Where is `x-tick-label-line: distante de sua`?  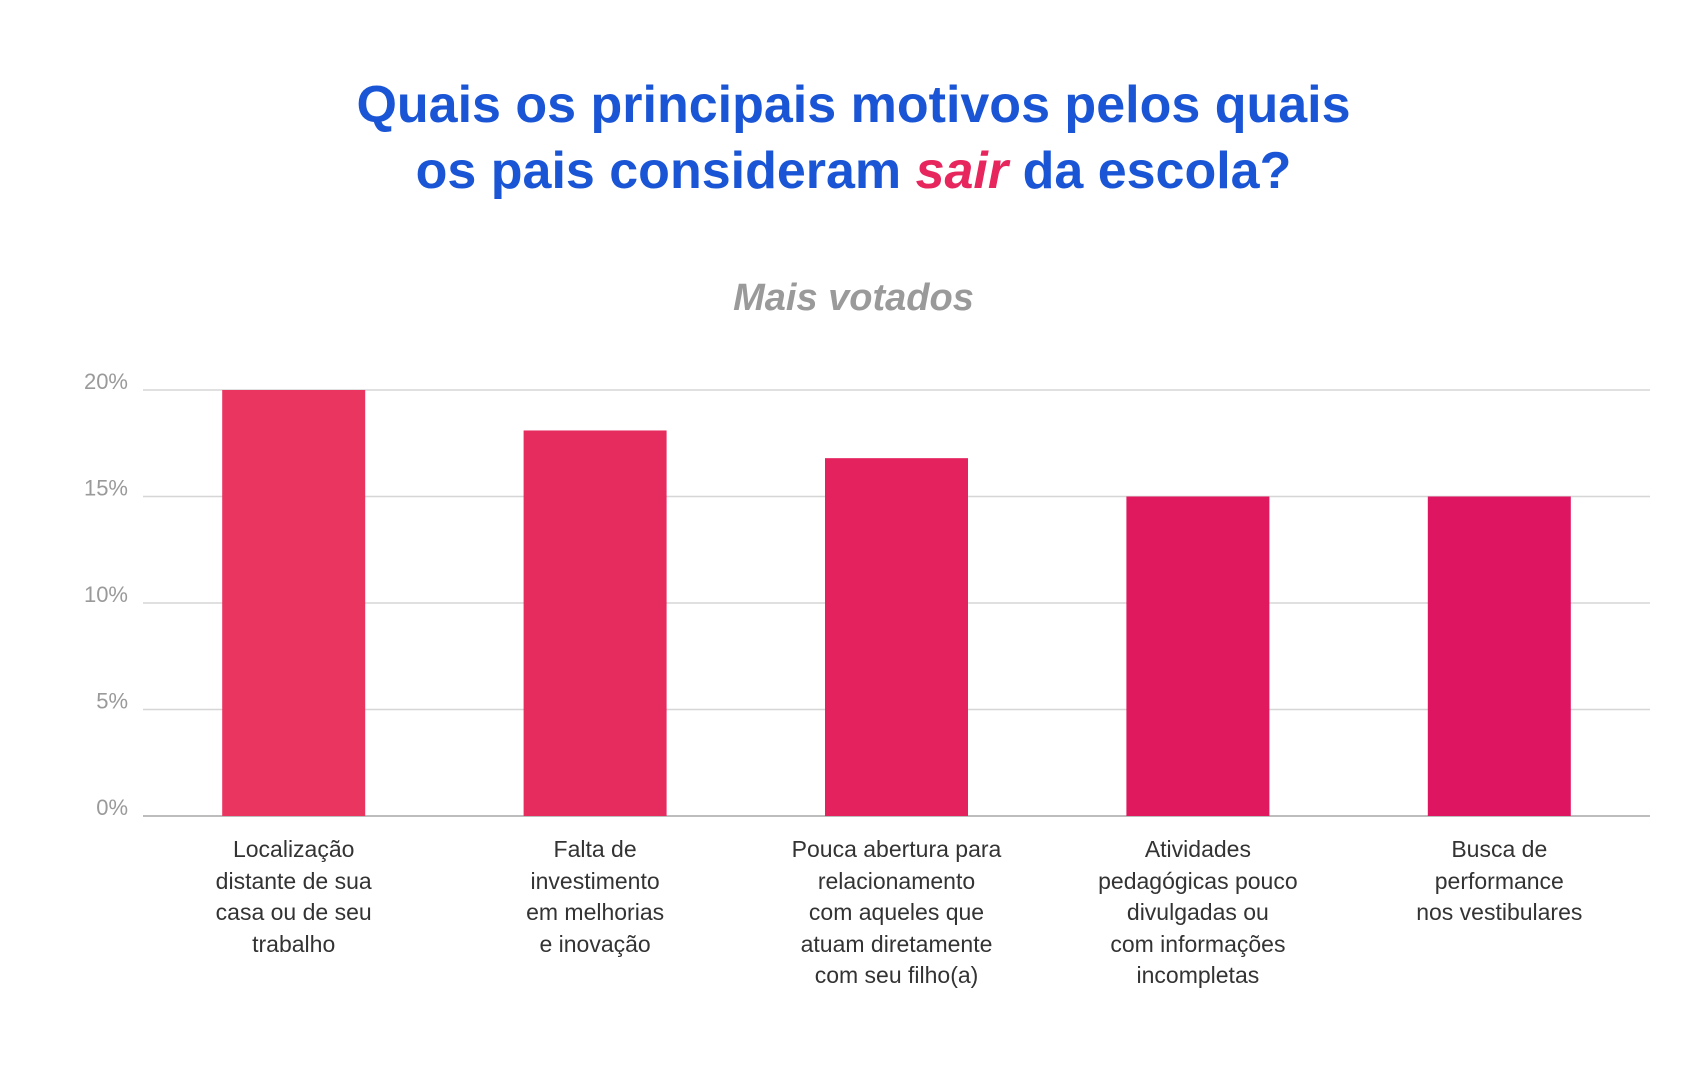 x-tick-label-line: distante de sua is located at coordinates (293, 880).